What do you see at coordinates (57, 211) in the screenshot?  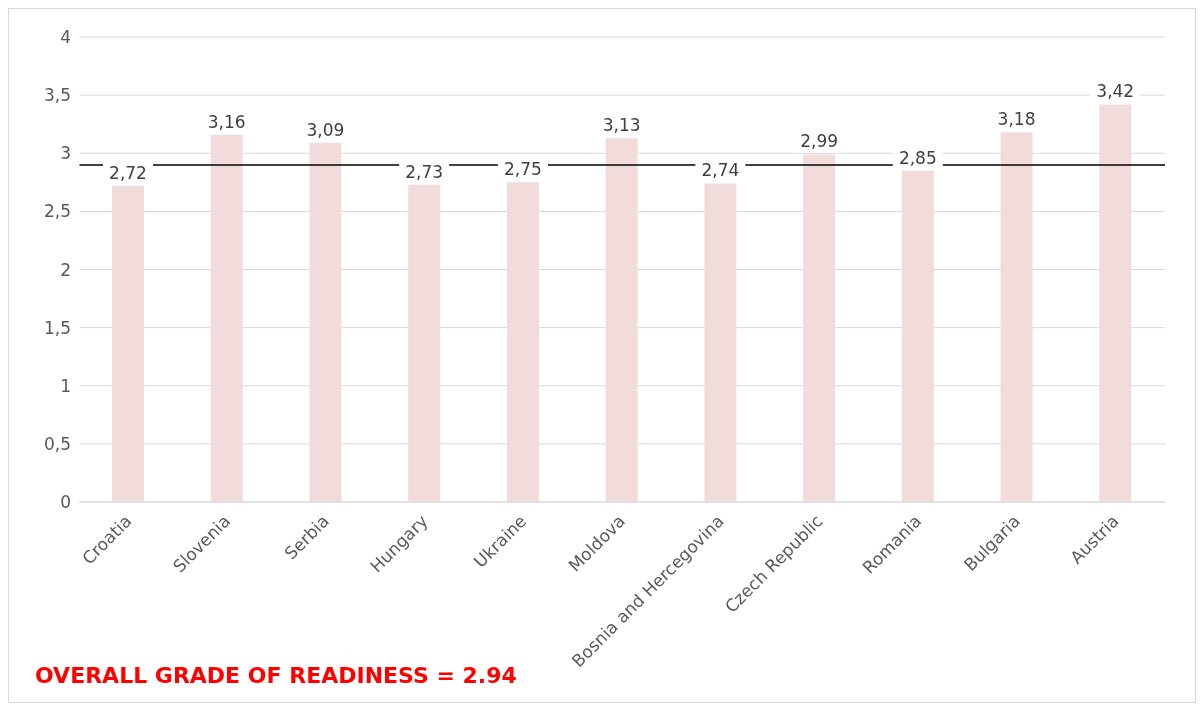 I see `y-tick-label: 2,5` at bounding box center [57, 211].